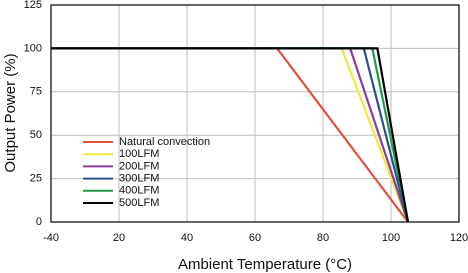  I want to click on legend-label: 300LFM, so click(139, 179).